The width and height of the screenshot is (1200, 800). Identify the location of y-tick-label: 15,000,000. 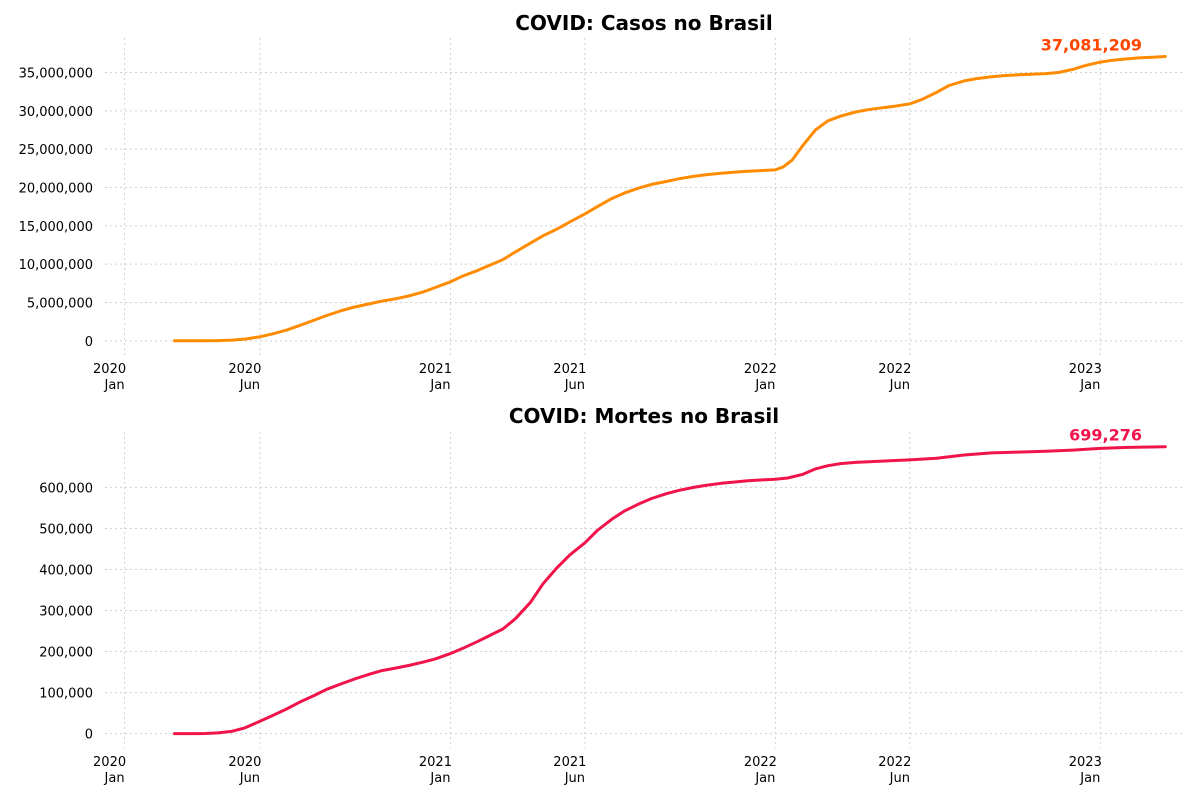
(56, 227).